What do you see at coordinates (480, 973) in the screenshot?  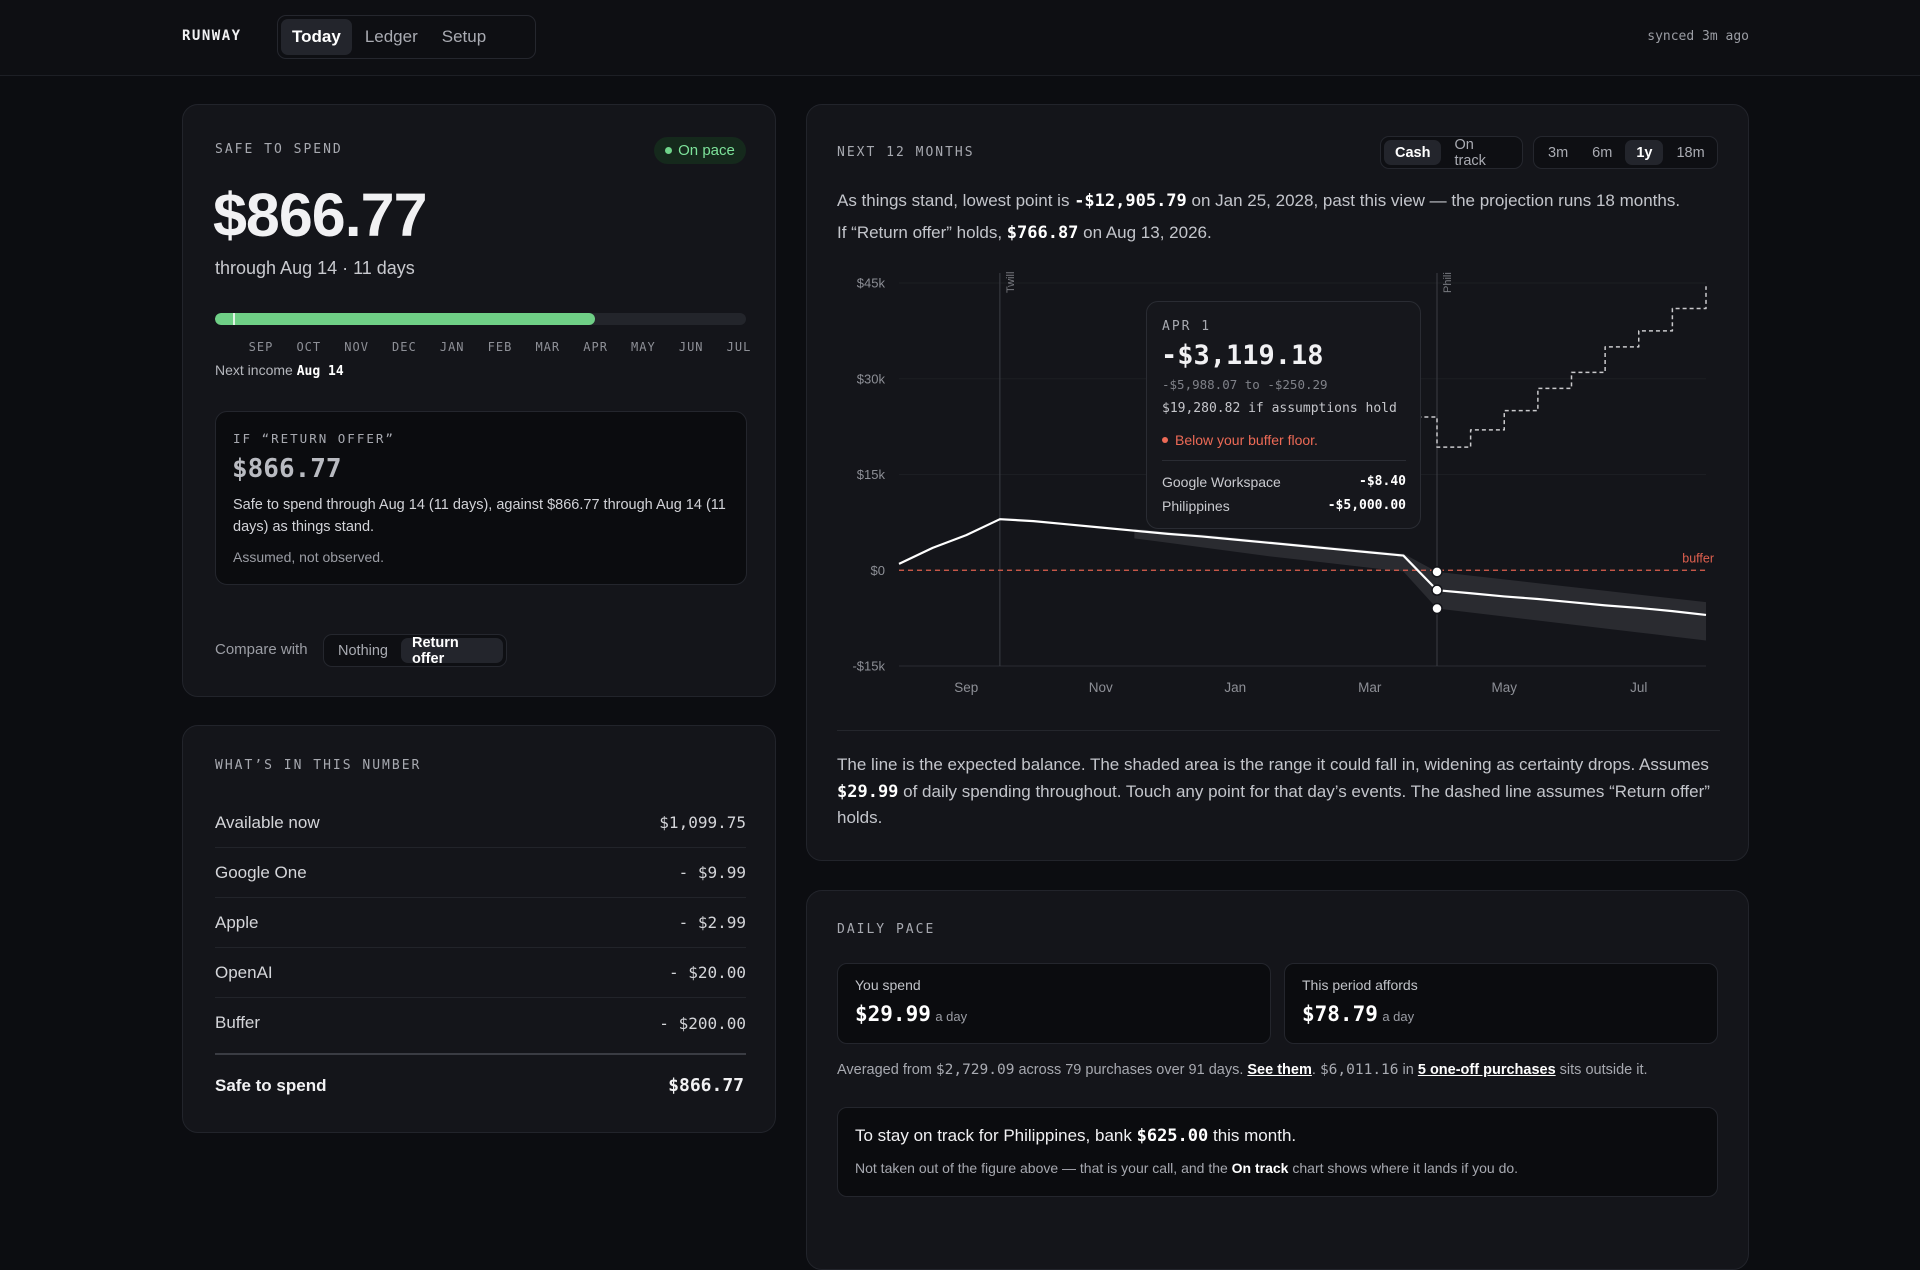 I see `breakdown-row: OpenAI - $20.00` at bounding box center [480, 973].